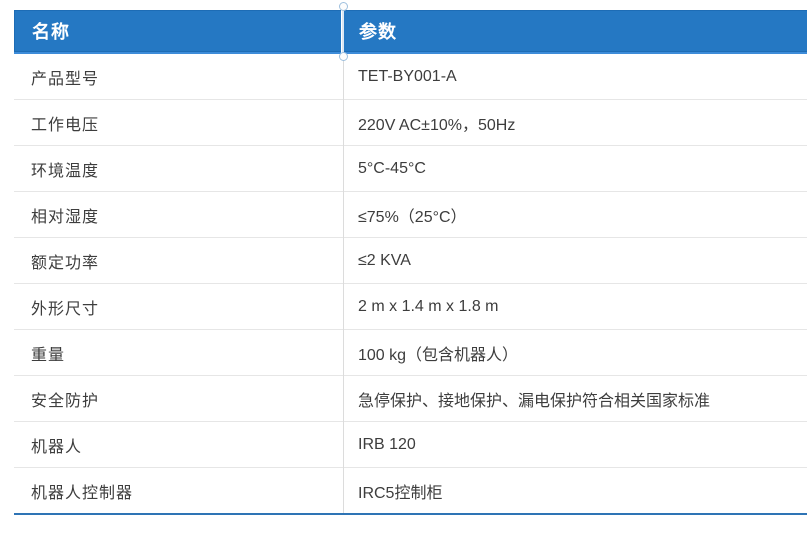 Image resolution: width=807 pixels, height=557 pixels. Describe the element at coordinates (65, 401) in the screenshot. I see `spec-name-cell: 安全防护` at that location.